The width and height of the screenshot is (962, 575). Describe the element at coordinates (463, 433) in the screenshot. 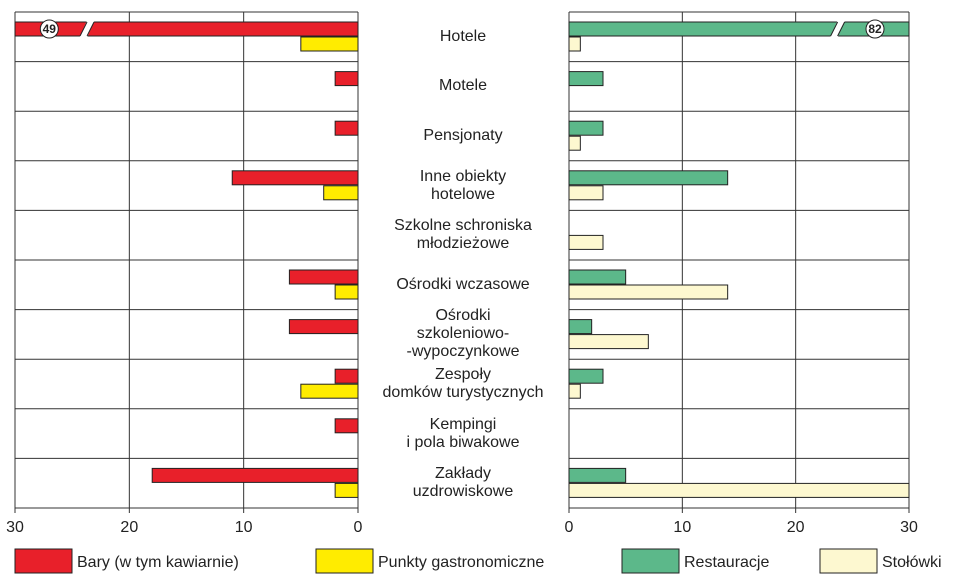

I see `category-label: Kempingi i pola biwakowe` at that location.